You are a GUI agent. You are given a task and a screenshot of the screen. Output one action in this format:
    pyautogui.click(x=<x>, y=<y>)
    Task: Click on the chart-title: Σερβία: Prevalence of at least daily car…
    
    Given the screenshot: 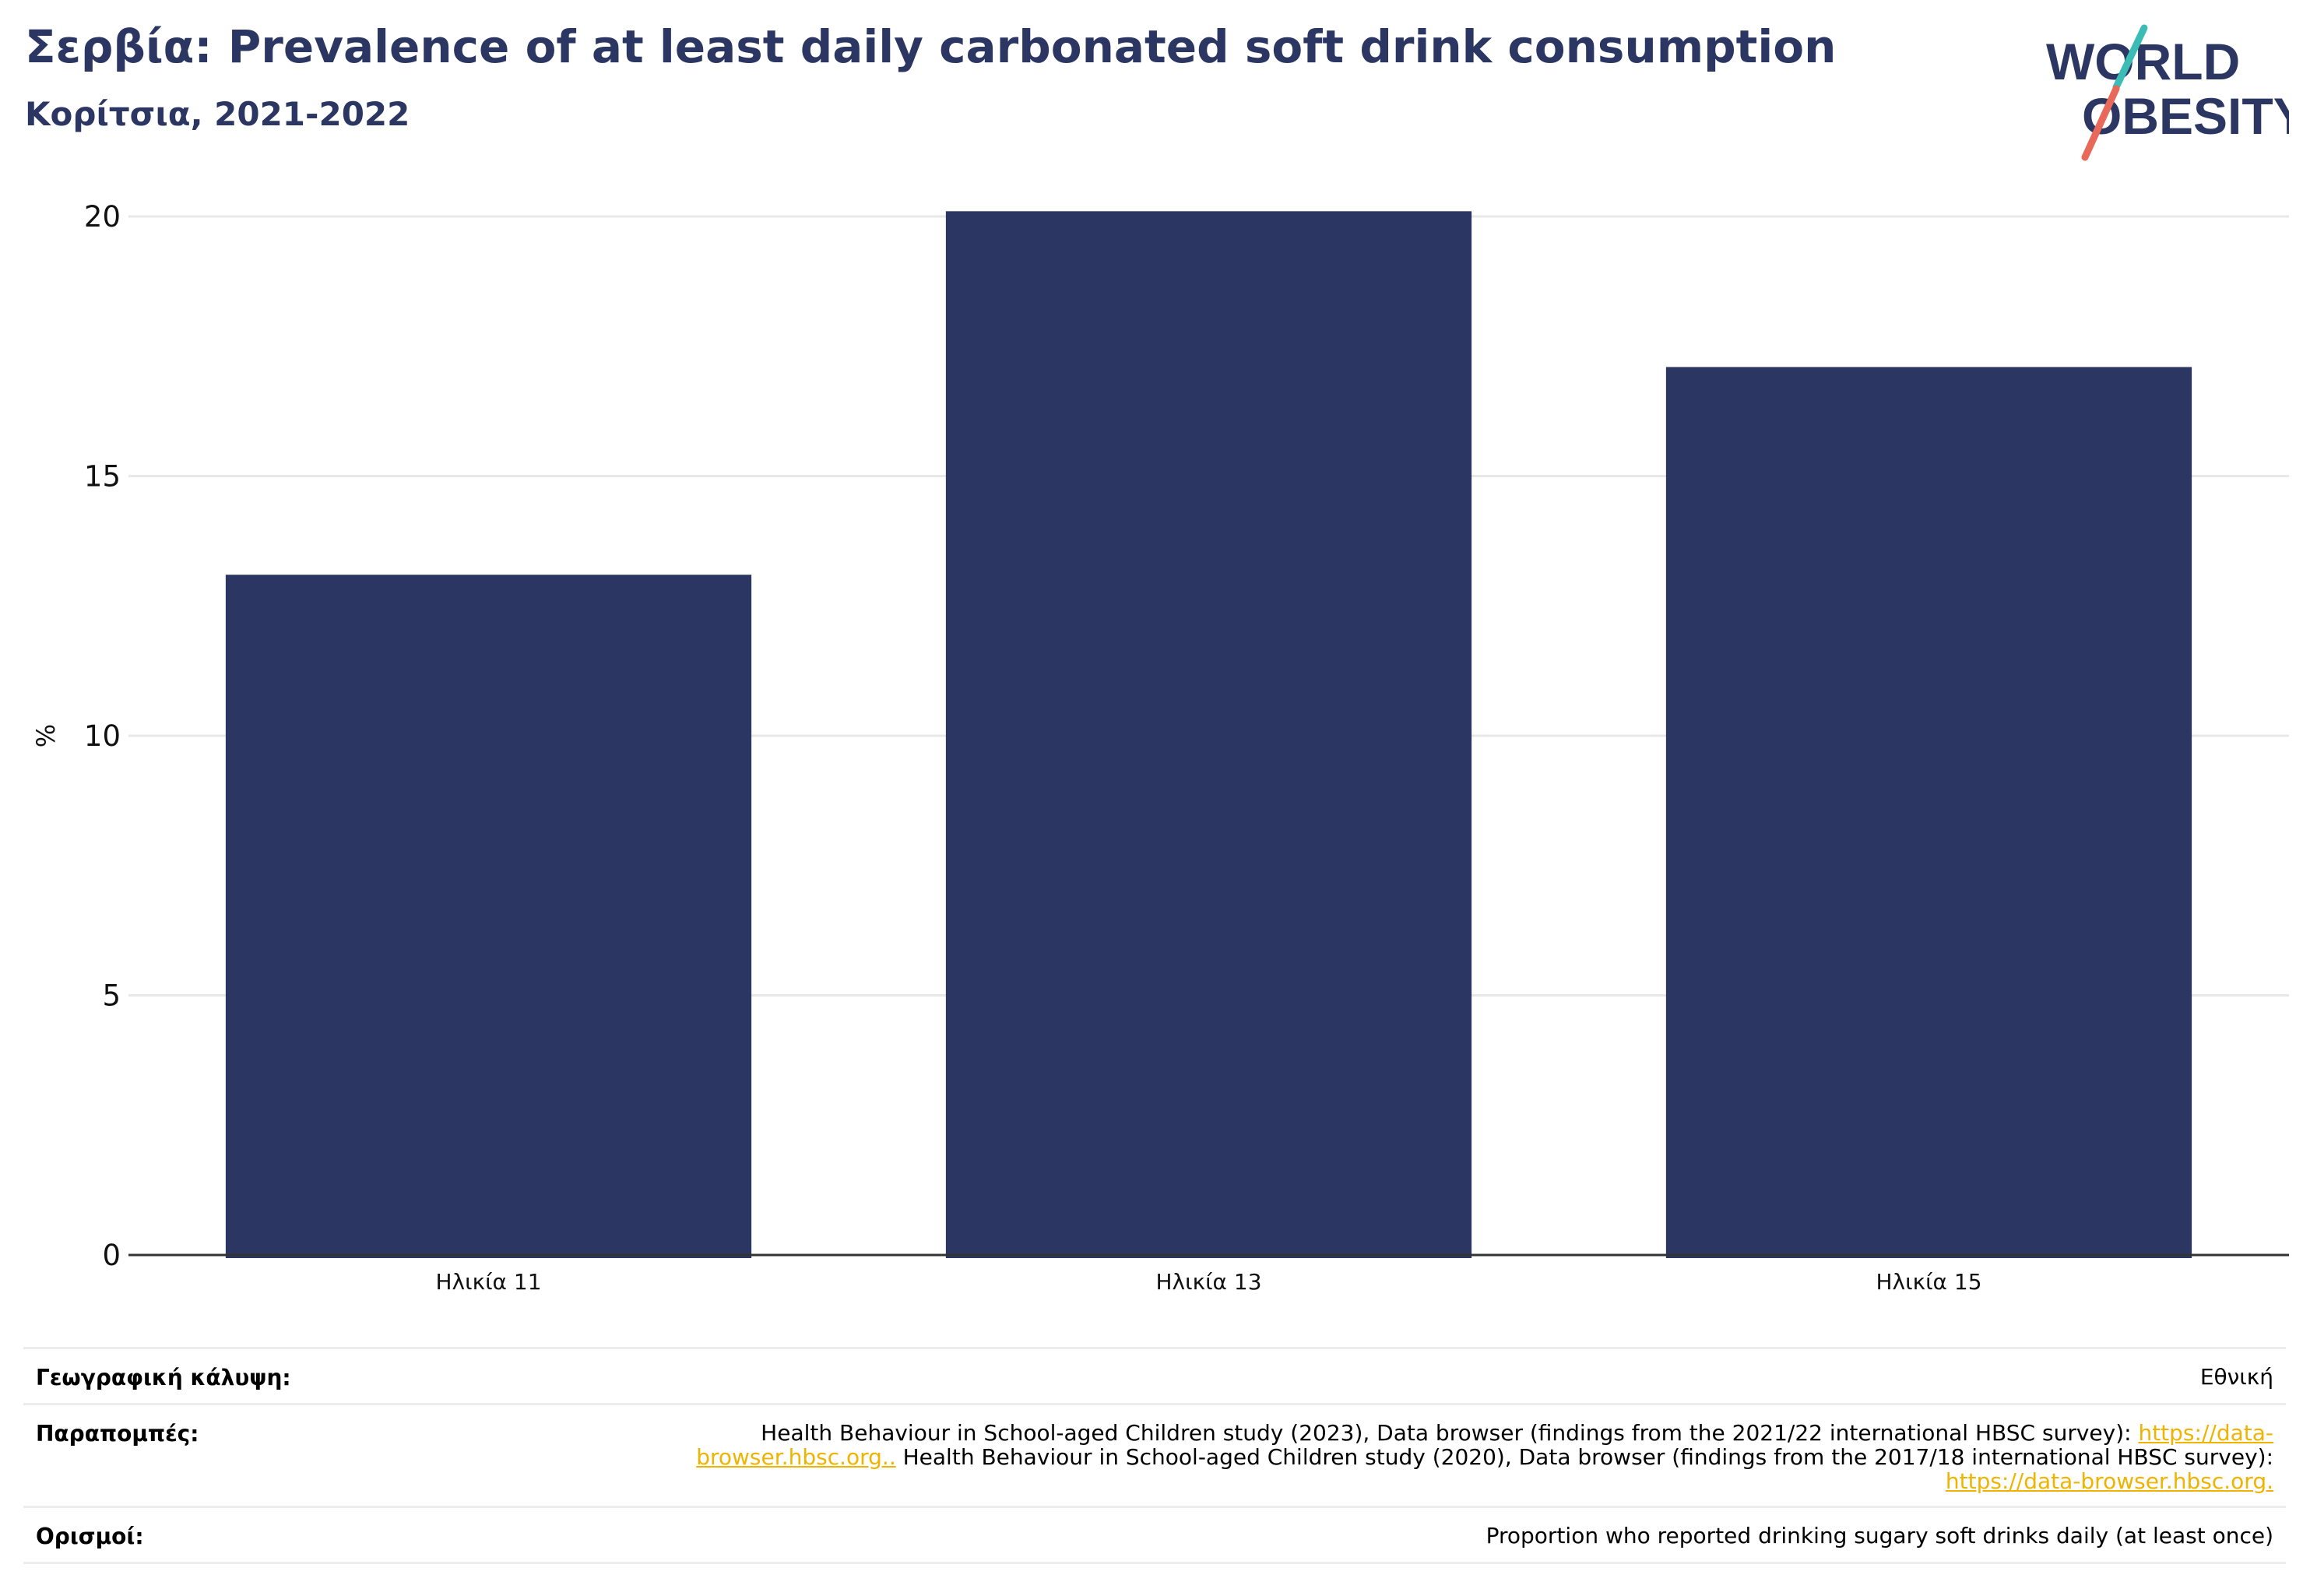 What is the action you would take?
    pyautogui.click(x=931, y=46)
    